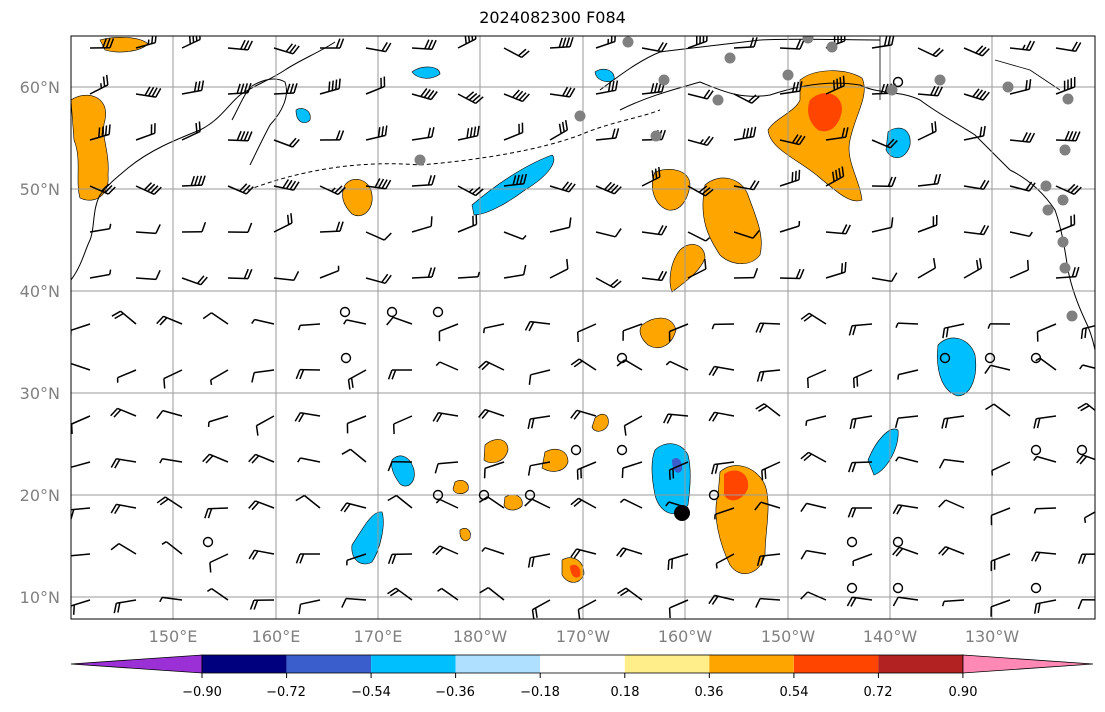 This screenshot has width=1105, height=712. I want to click on colorbar-extend-min, so click(136, 664).